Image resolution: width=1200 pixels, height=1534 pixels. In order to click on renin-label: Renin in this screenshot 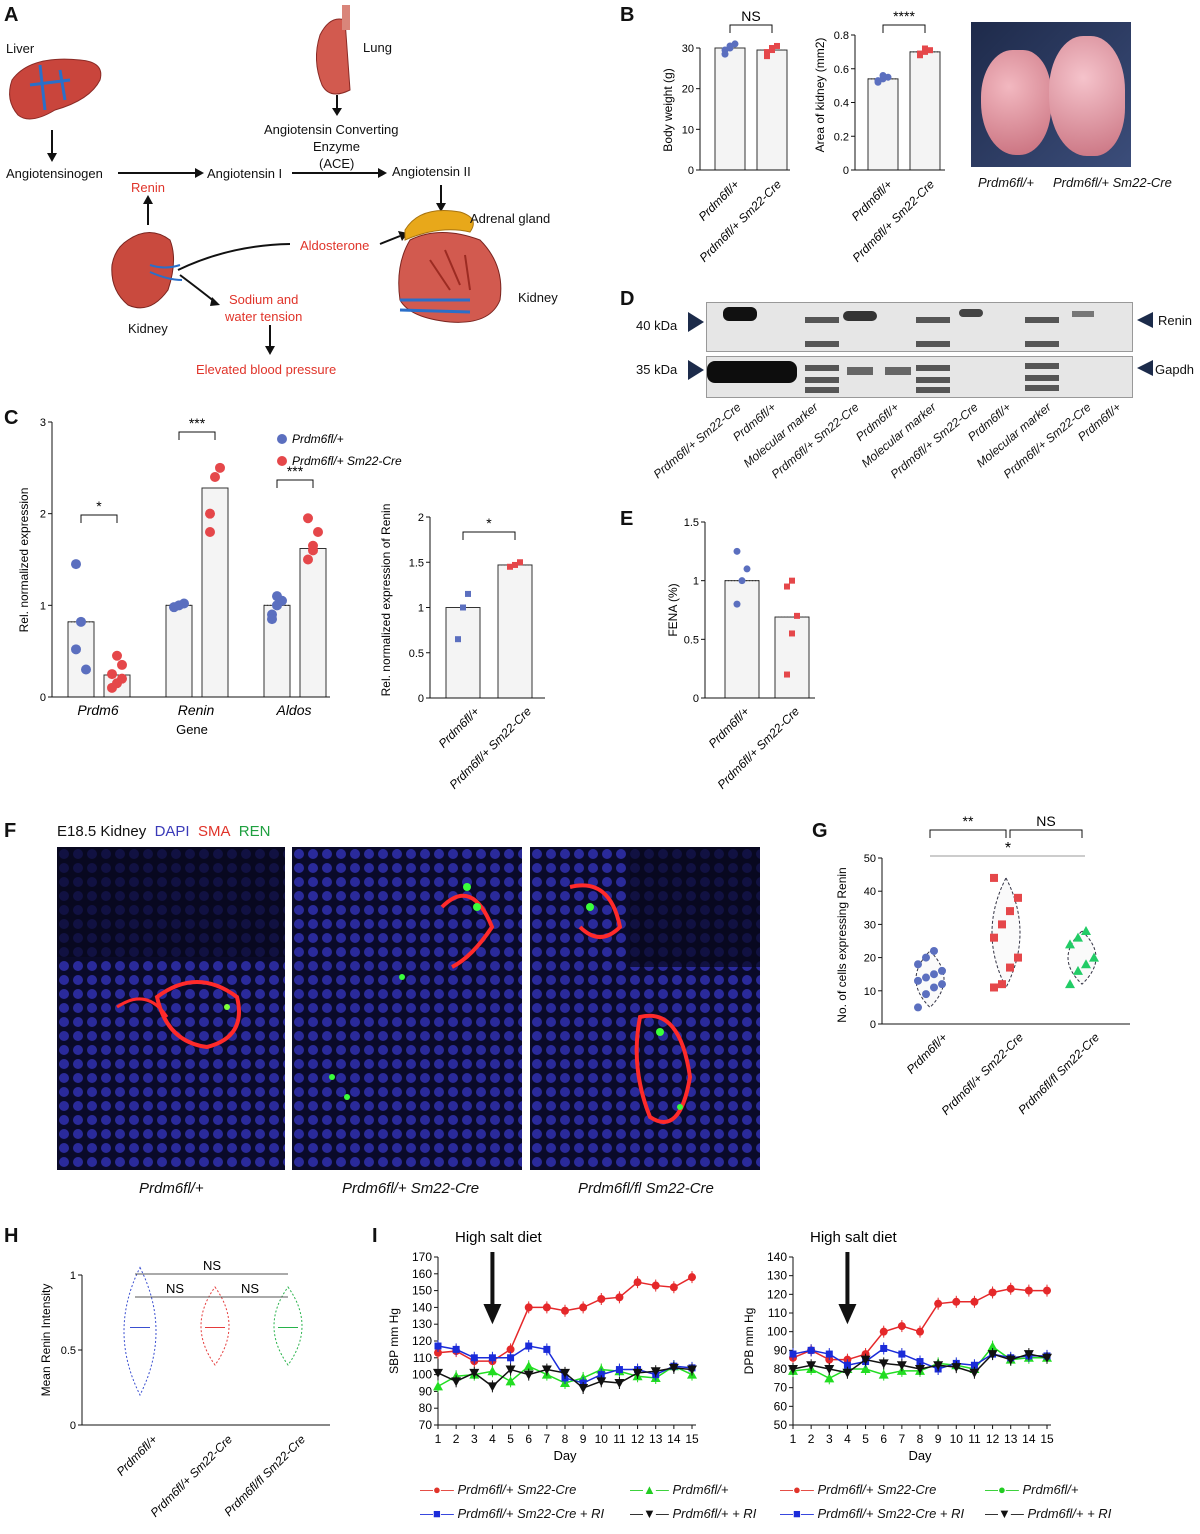, I will do `click(148, 187)`.